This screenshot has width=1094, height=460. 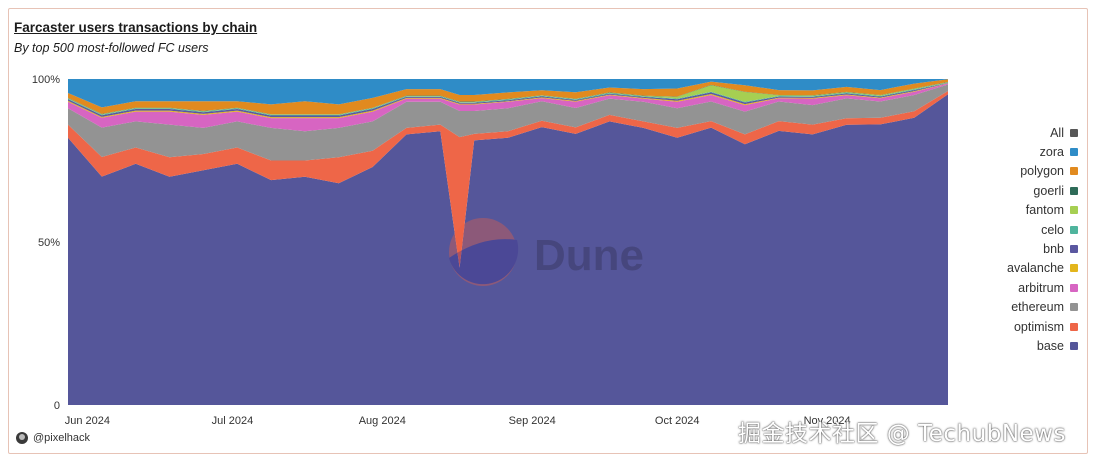 I want to click on legend-item-avalanche: avalanche, so click(x=1042, y=268).